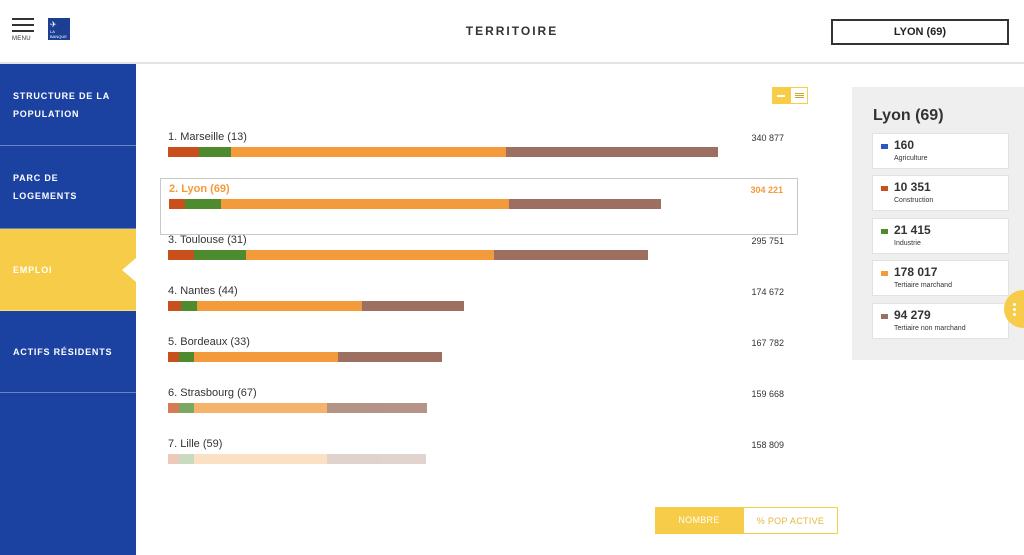  I want to click on row-value: 159 668, so click(767, 394).